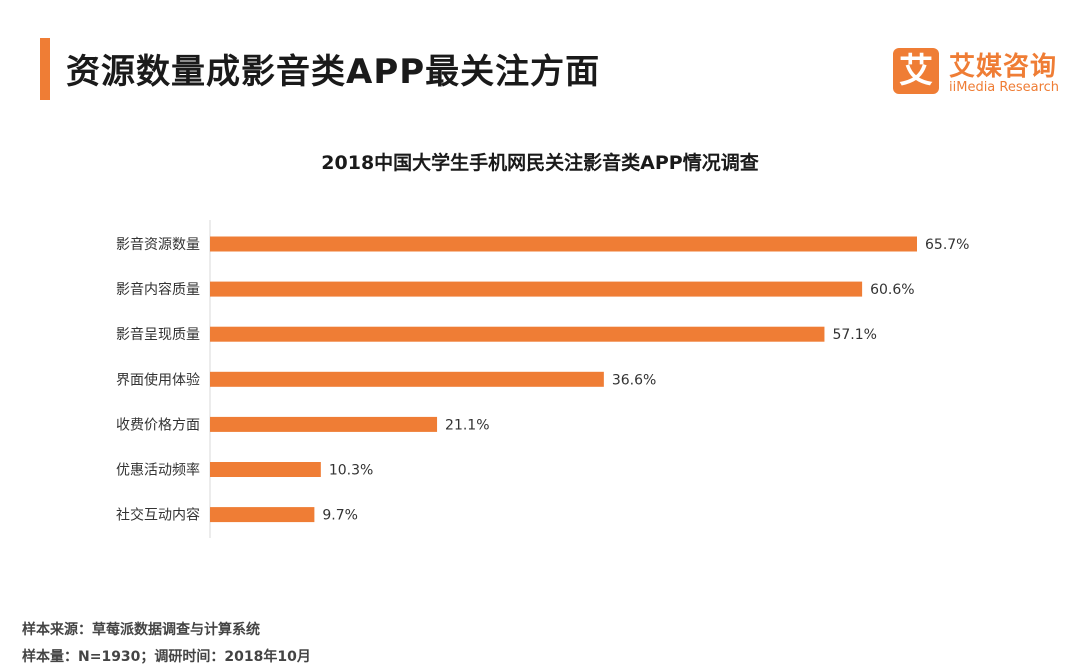  What do you see at coordinates (892, 290) in the screenshot?
I see `value-label: 60.6%` at bounding box center [892, 290].